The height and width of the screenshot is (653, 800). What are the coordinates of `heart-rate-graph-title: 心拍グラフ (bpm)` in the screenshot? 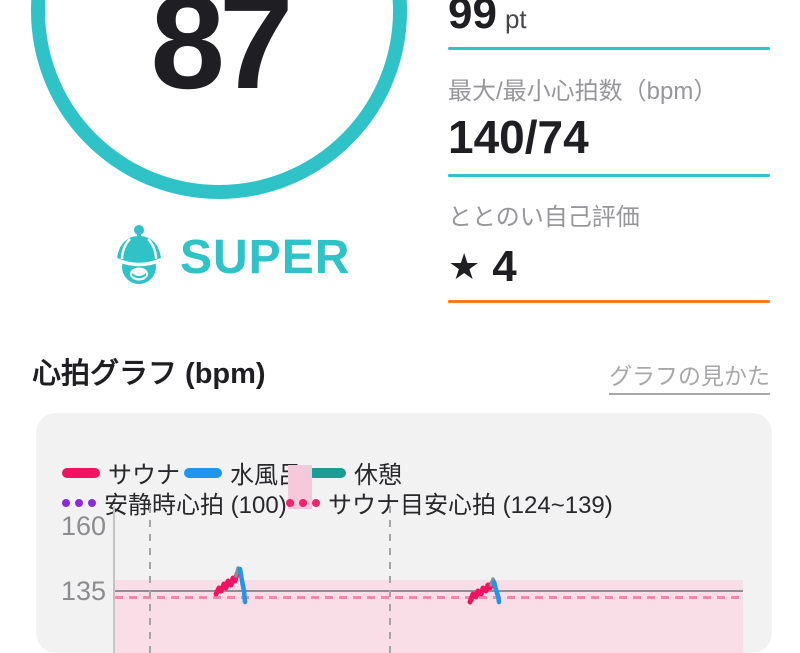 It's located at (149, 374).